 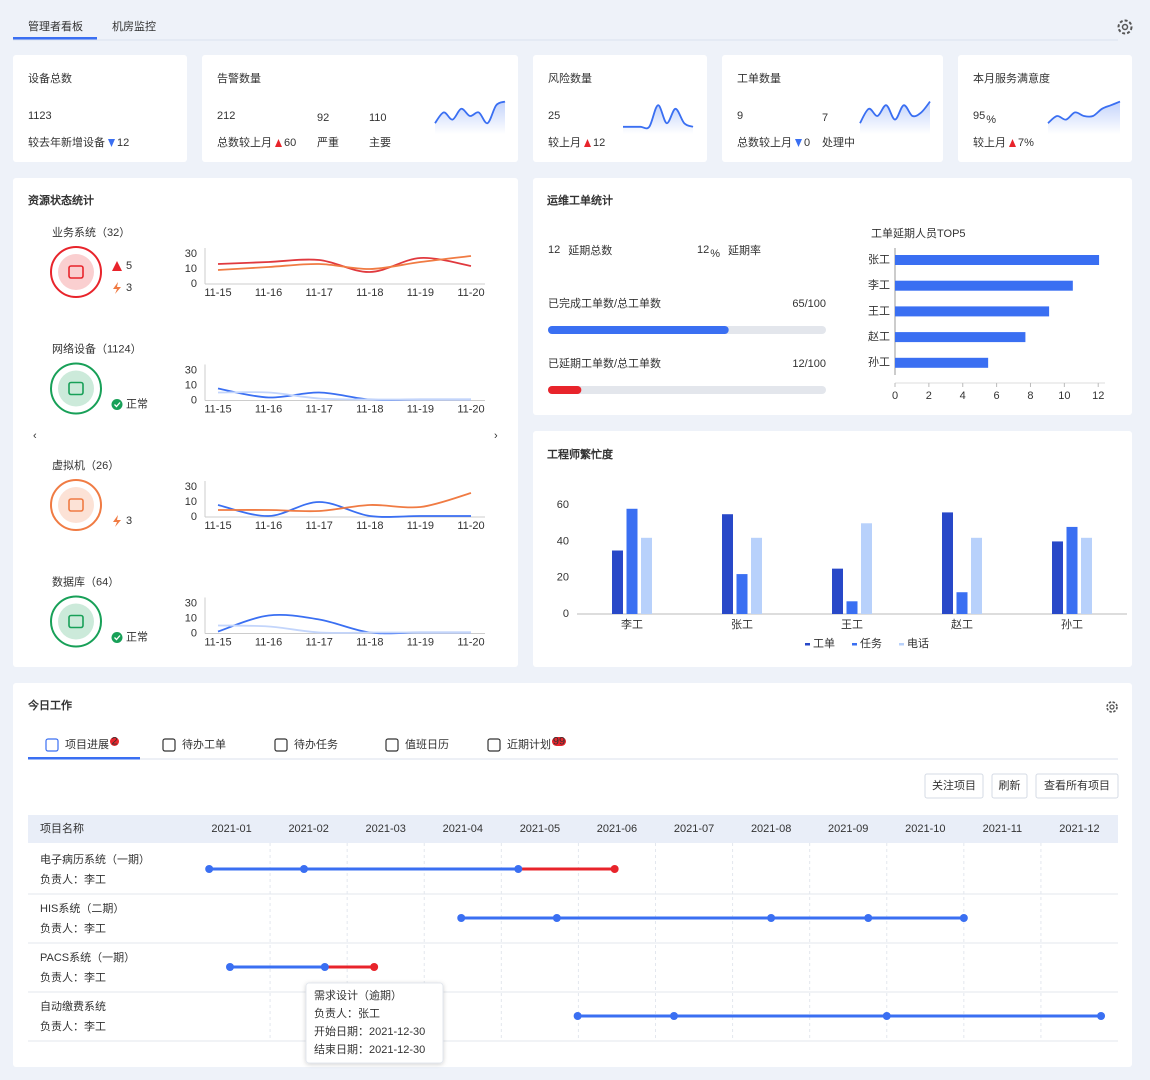 I want to click on kpi-delta: 60, so click(x=290, y=143).